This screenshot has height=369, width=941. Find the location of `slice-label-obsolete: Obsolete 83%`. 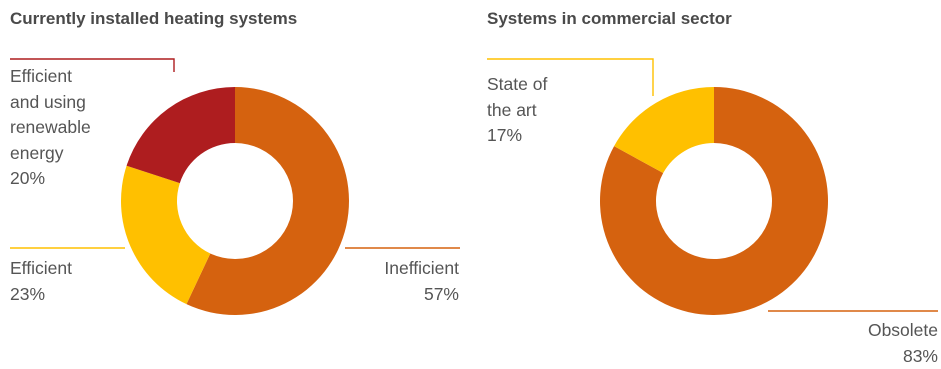

slice-label-obsolete: Obsolete 83% is located at coordinates (902, 343).